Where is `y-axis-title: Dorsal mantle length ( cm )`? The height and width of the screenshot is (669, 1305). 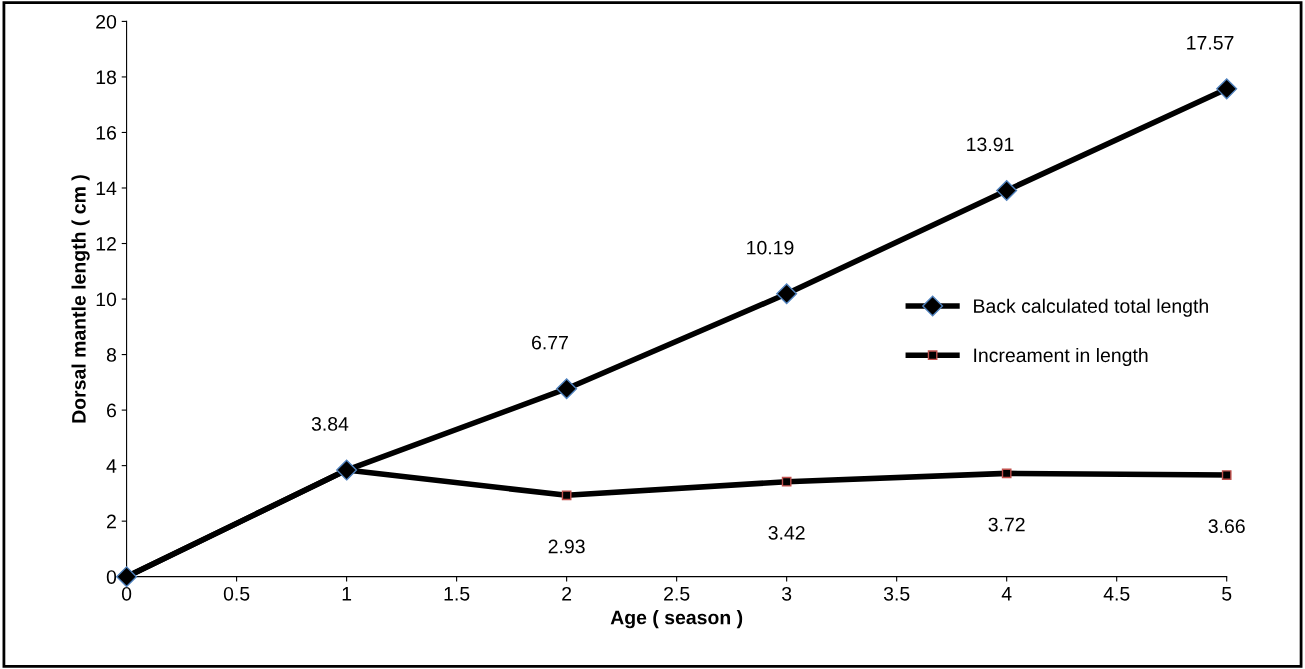
y-axis-title: Dorsal mantle length ( cm ) is located at coordinates (80, 299).